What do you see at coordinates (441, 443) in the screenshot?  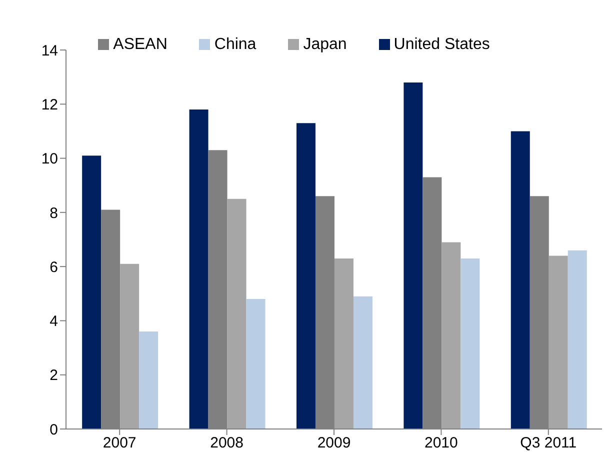 I see `x-tick-label: 2010` at bounding box center [441, 443].